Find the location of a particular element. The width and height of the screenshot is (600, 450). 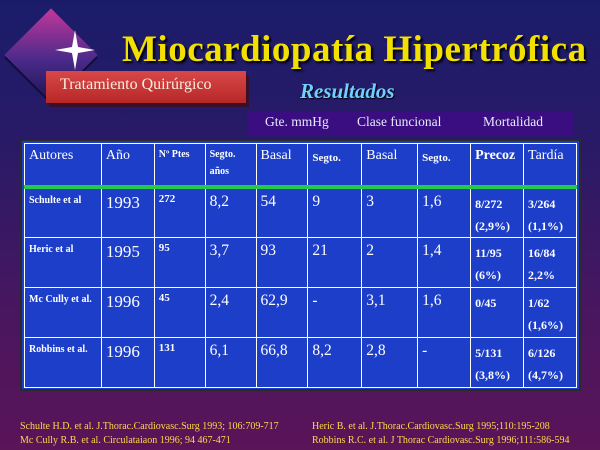

cell-ptes: 272 is located at coordinates (179, 212).